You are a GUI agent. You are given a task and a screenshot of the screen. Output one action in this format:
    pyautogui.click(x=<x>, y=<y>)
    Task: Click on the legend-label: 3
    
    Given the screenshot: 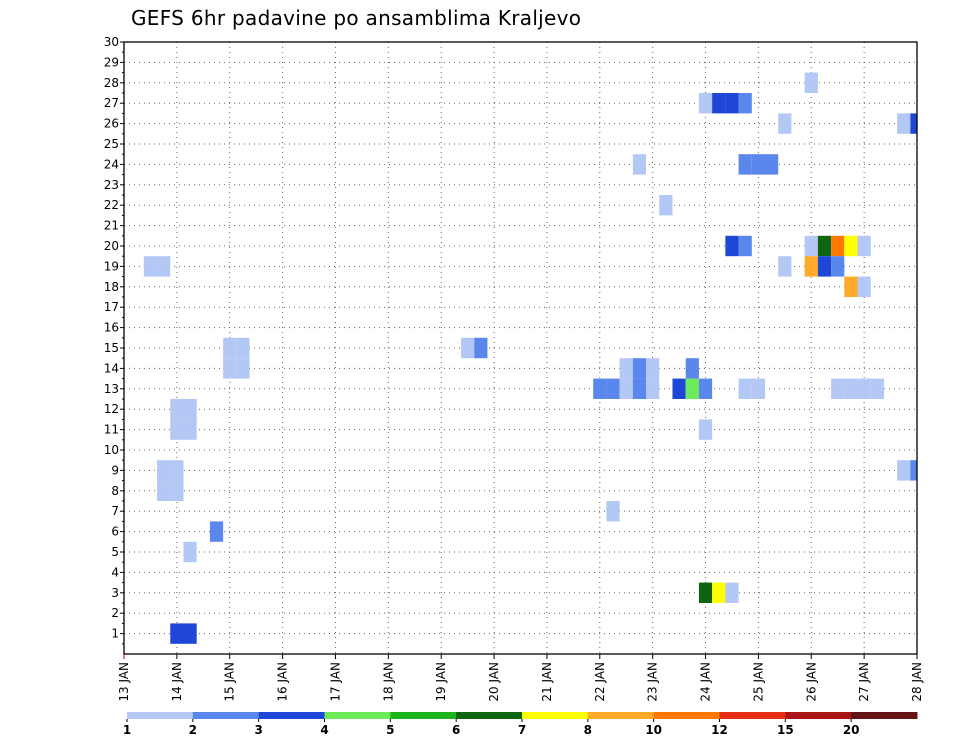 What is the action you would take?
    pyautogui.click(x=258, y=730)
    